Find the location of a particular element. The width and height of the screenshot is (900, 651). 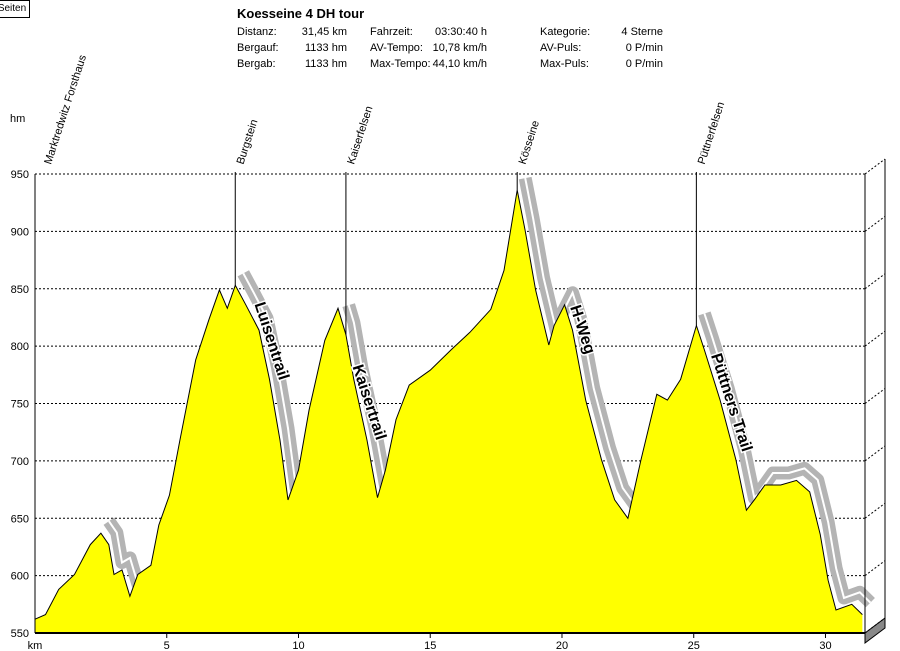

stat-label: Bergauf: is located at coordinates (258, 48).